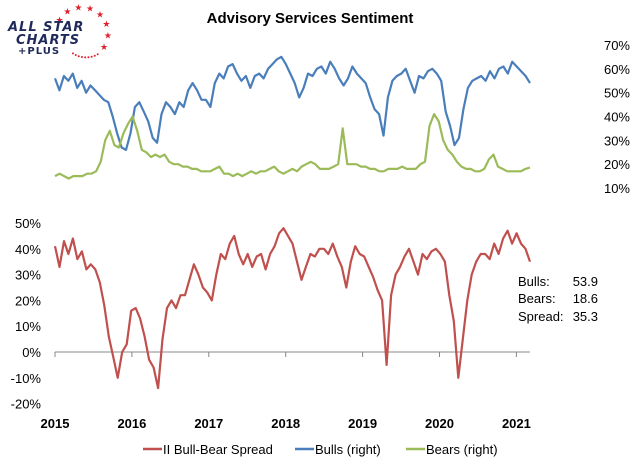 Image resolution: width=639 pixels, height=464 pixels. I want to click on stat-spread-label: Spread:, so click(541, 316).